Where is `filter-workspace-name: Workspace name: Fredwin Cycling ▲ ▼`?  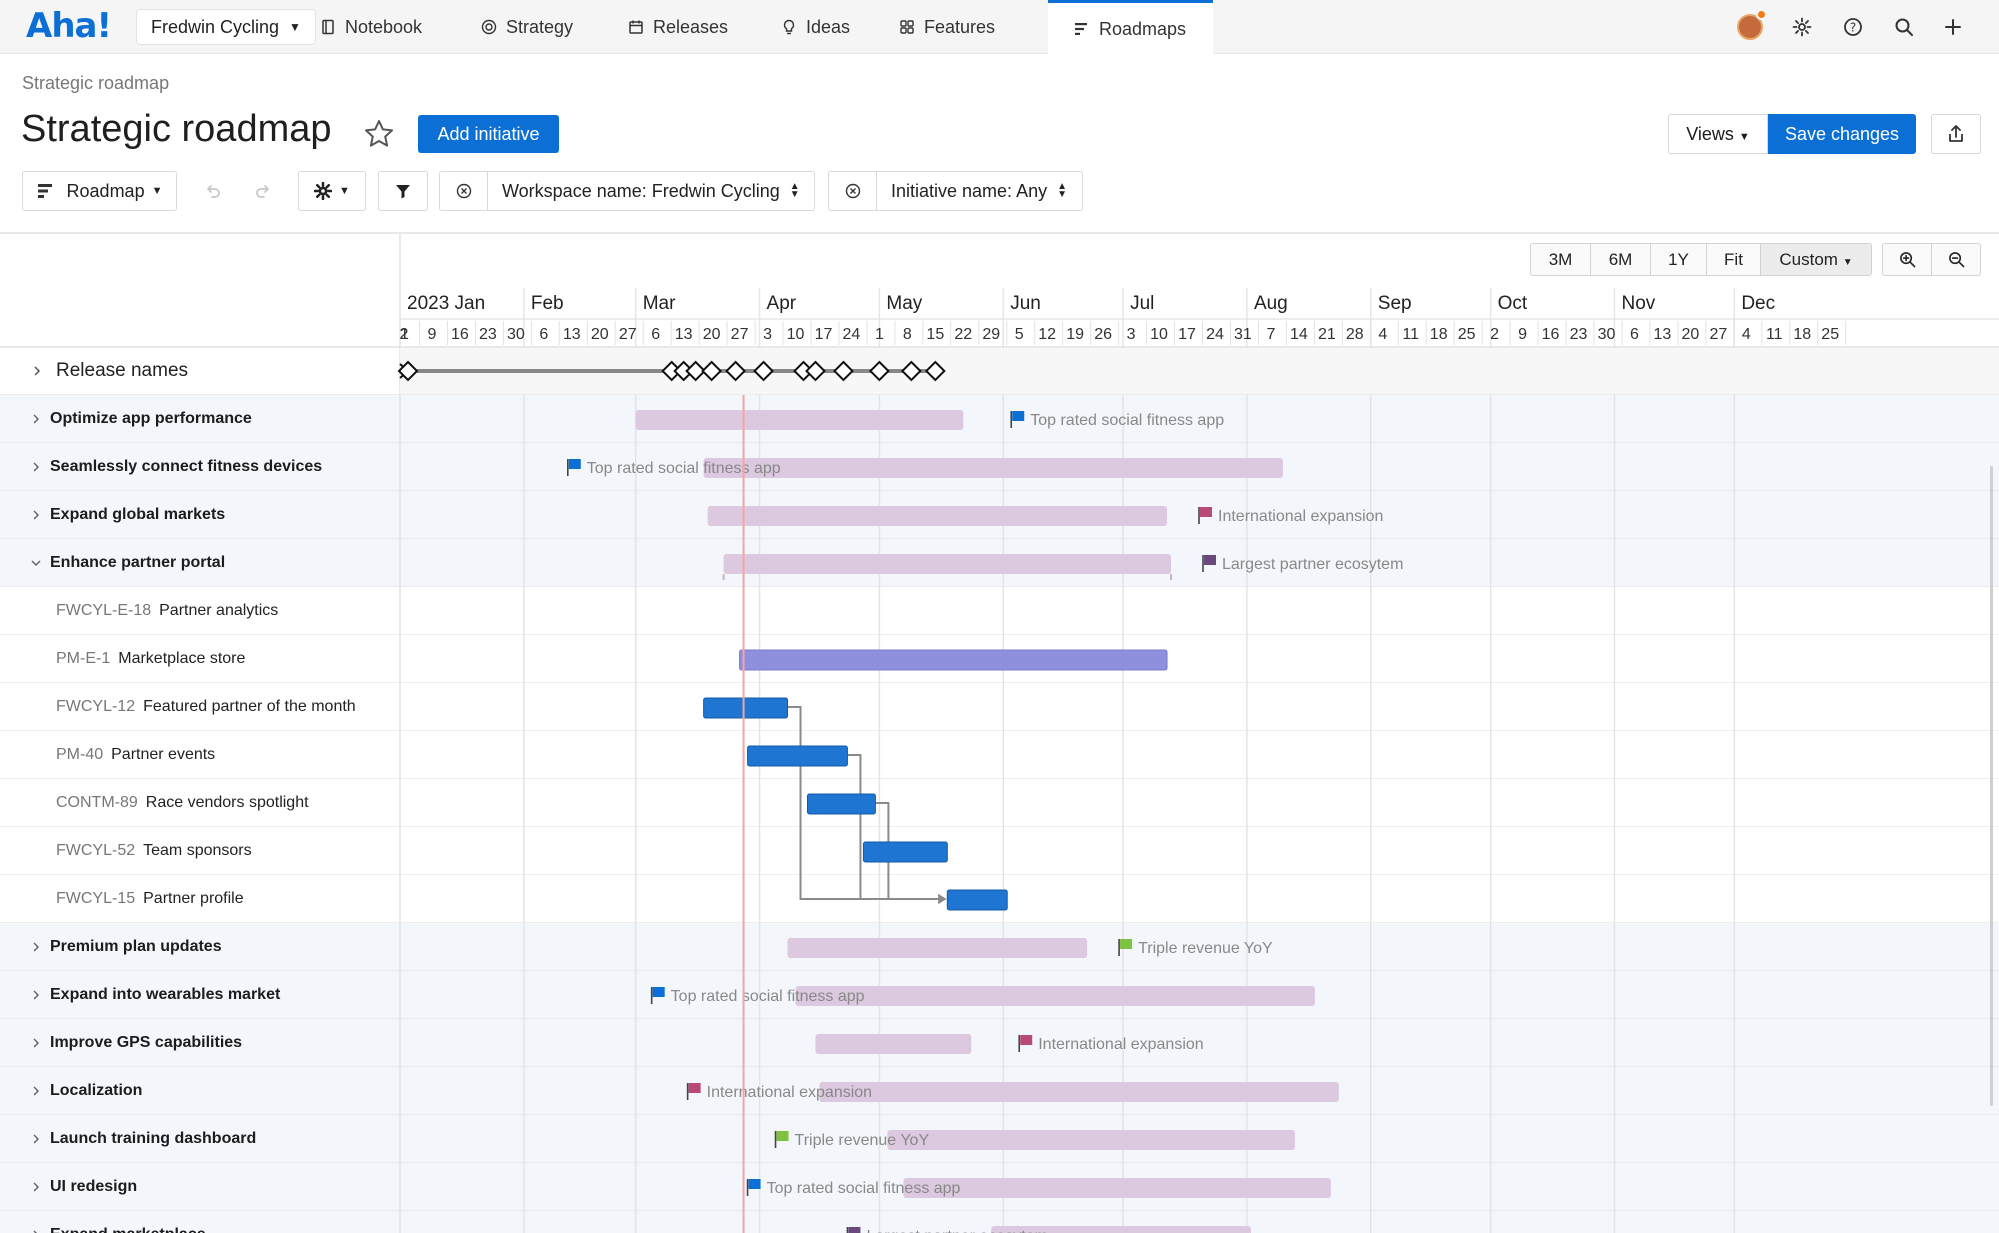
filter-workspace-name: Workspace name: Fredwin Cycling ▲ ▼ is located at coordinates (627, 191).